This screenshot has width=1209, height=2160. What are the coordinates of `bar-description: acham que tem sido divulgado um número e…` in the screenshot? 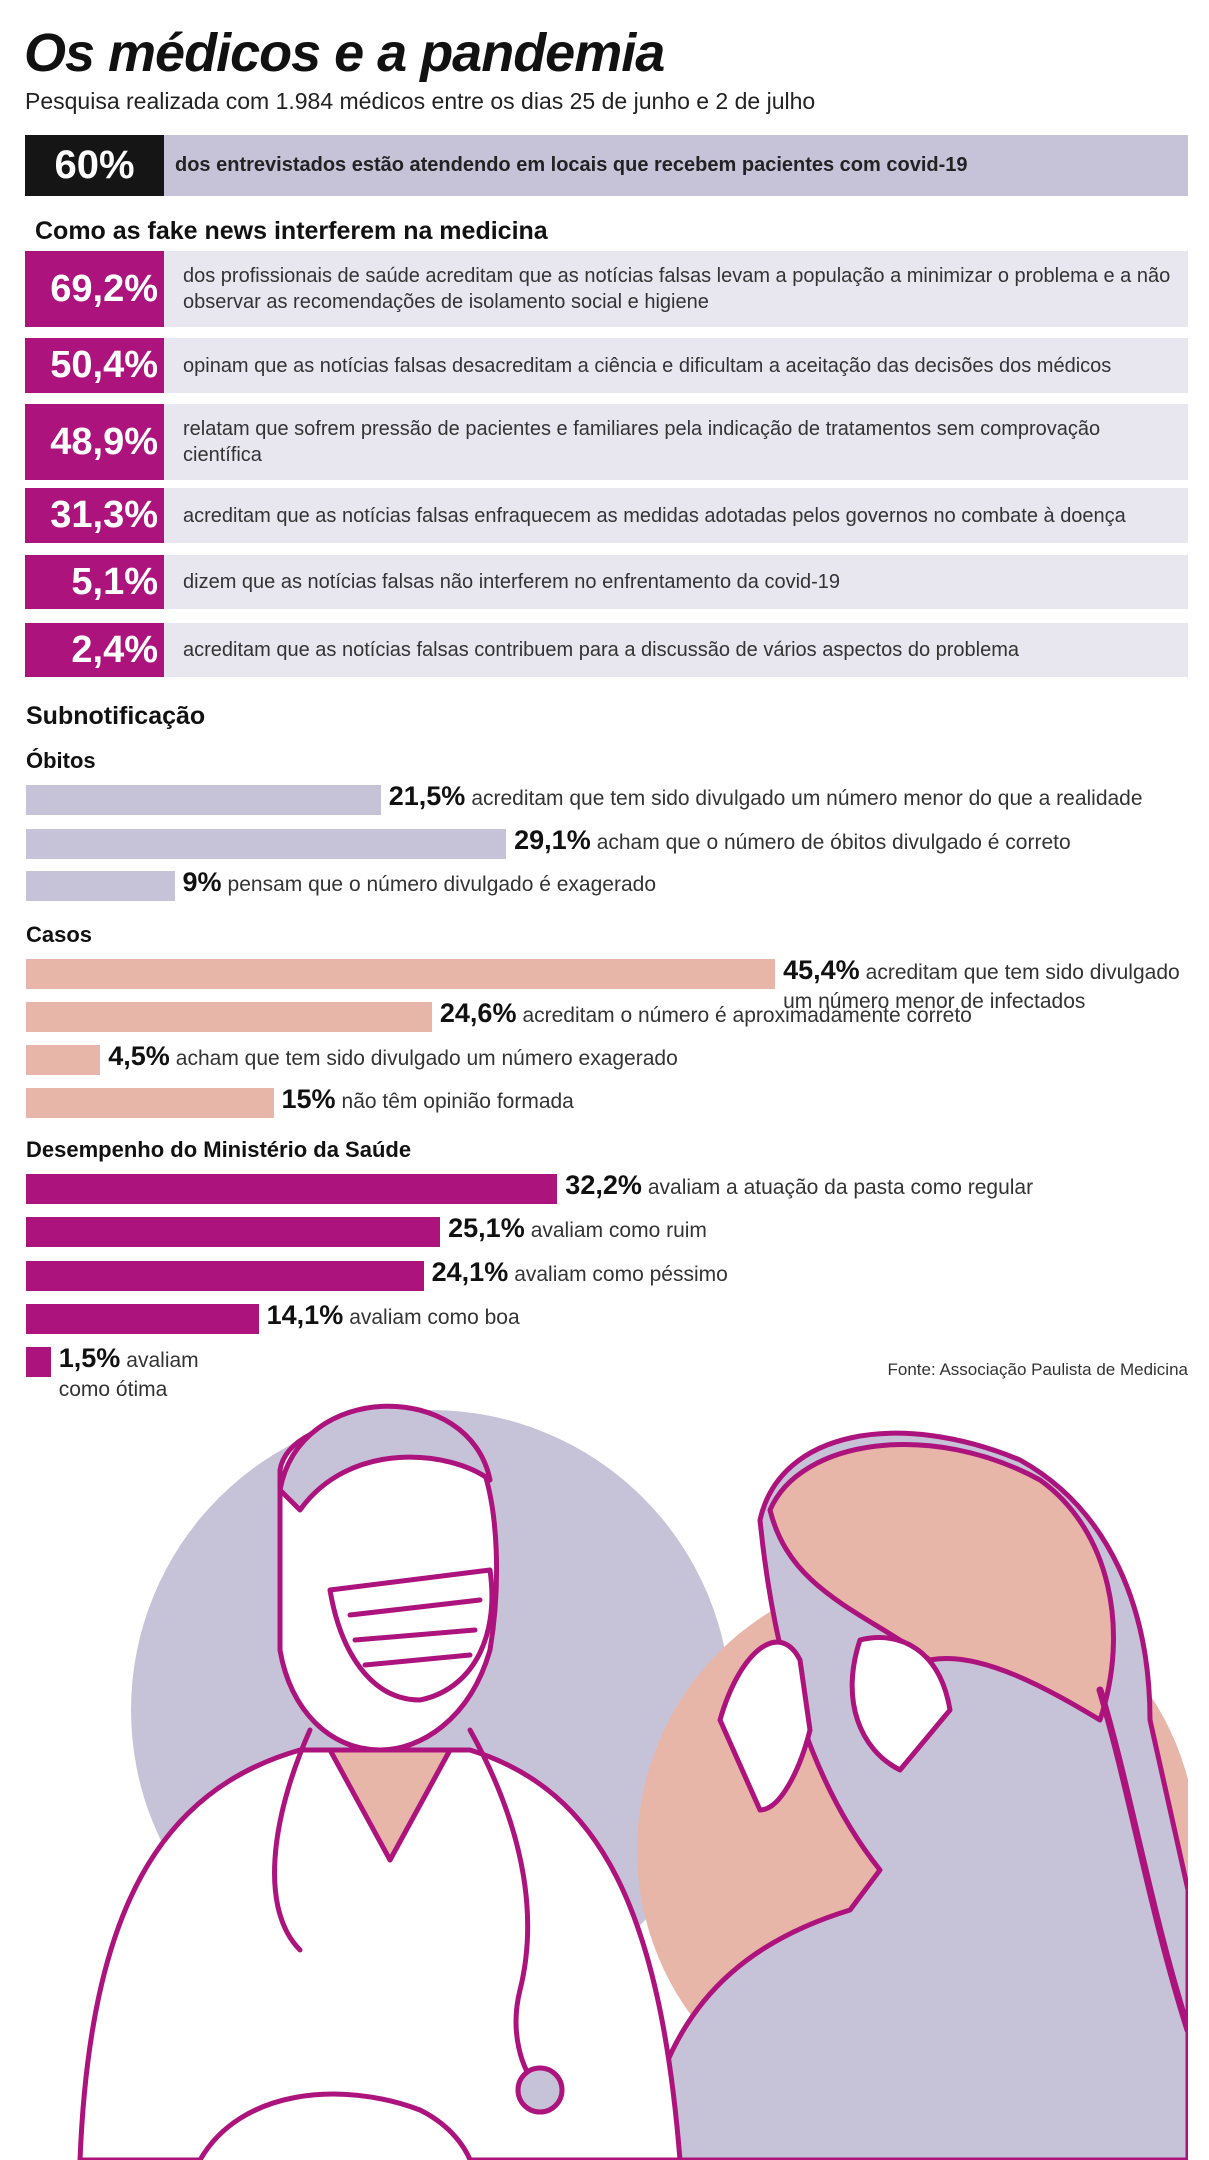 It's located at (426, 1058).